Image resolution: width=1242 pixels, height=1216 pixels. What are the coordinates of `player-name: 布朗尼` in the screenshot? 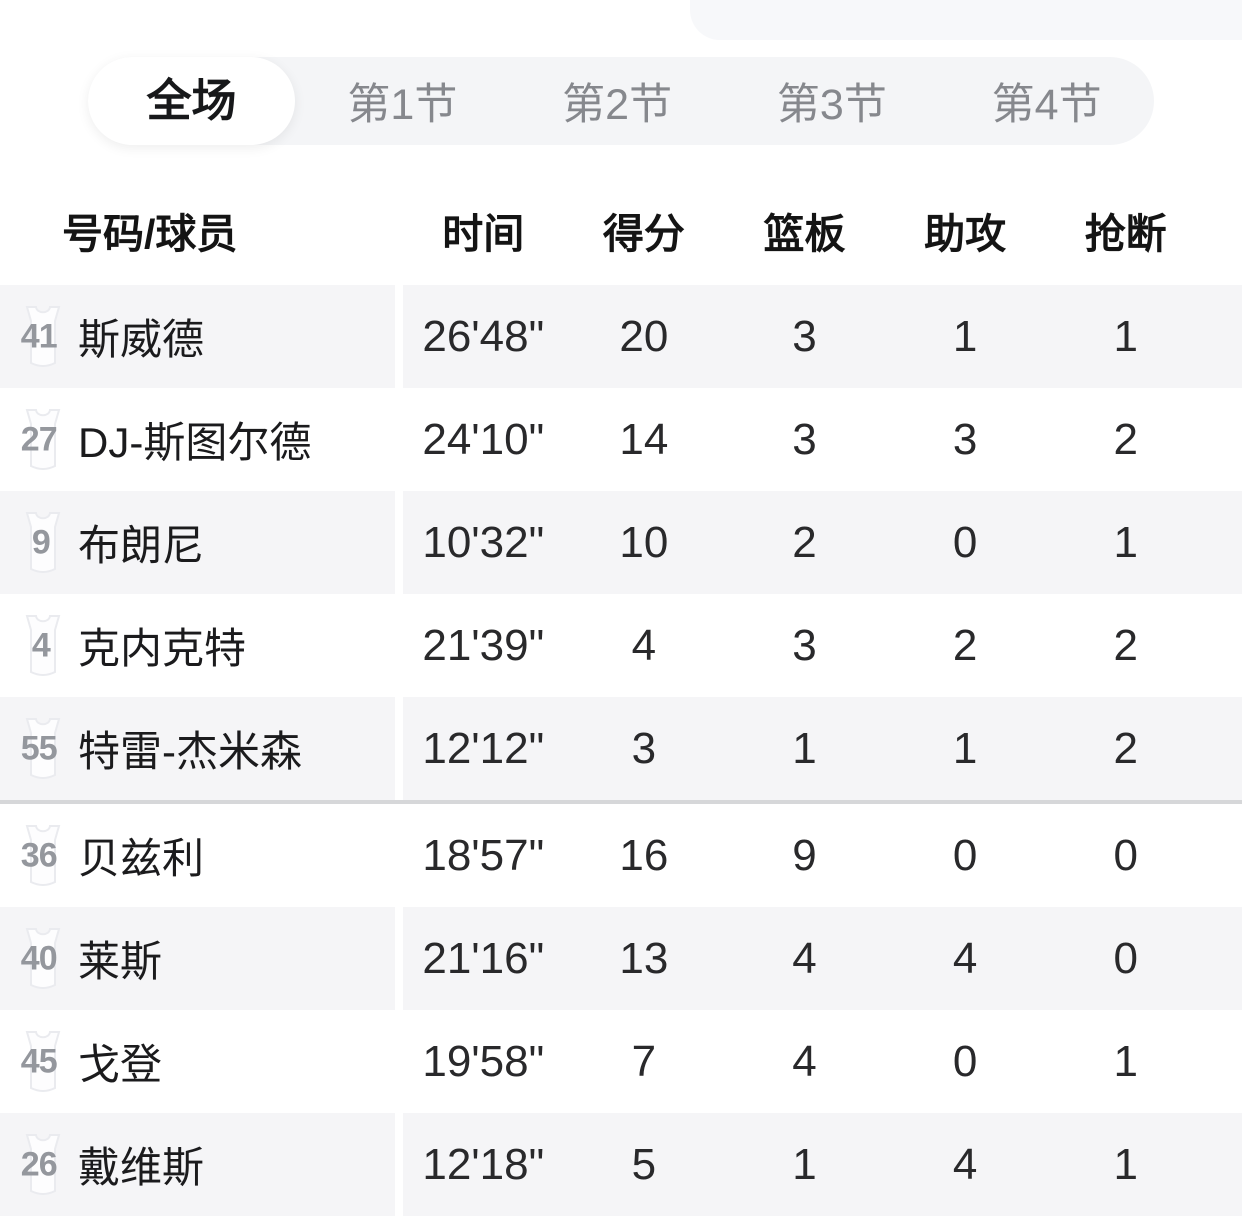 It's located at (141, 545).